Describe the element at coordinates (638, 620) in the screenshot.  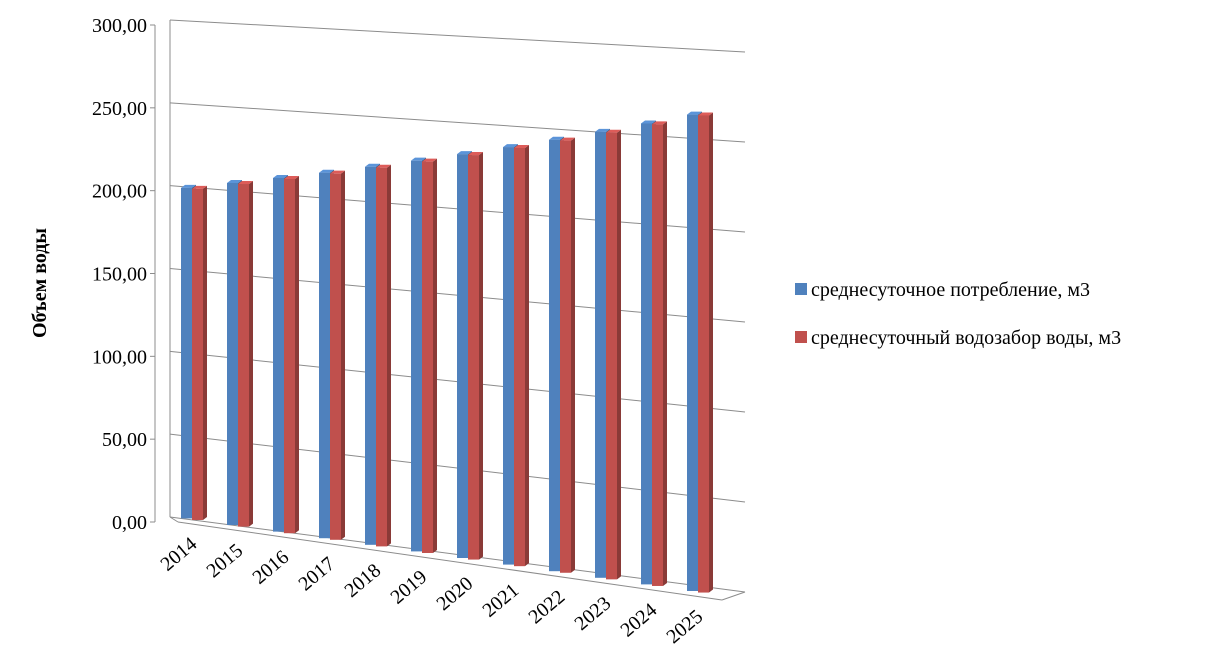
I see `x-tick-label: 2024` at that location.